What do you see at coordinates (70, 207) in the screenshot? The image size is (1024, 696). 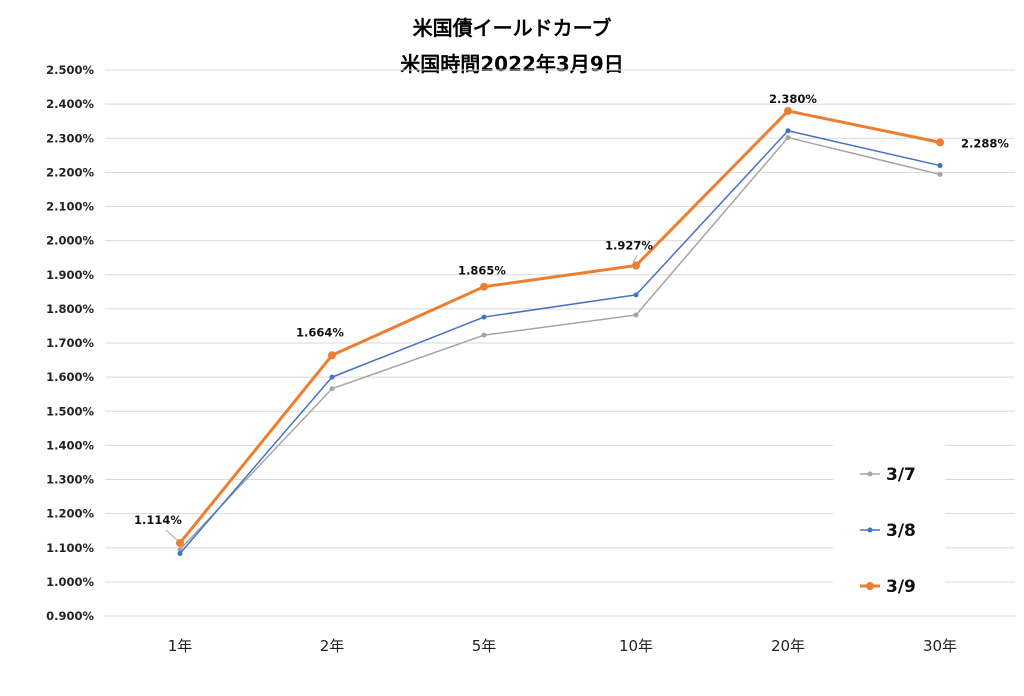 I see `y-tick-label: 2.100%` at bounding box center [70, 207].